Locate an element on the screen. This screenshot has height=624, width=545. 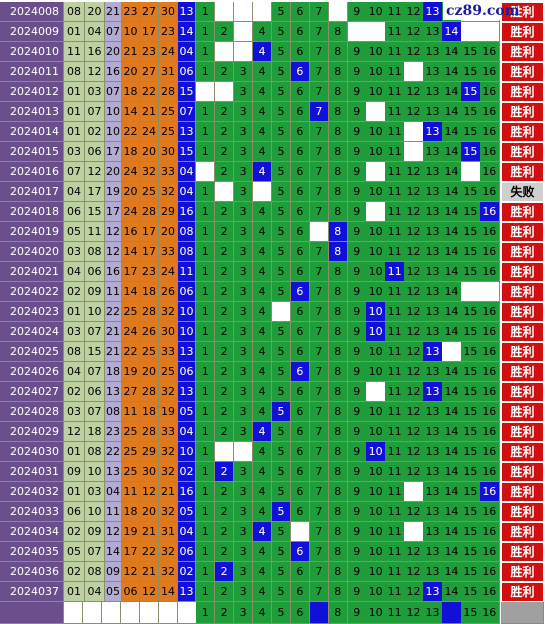
footer-number-cell: 10 is located at coordinates (376, 613).